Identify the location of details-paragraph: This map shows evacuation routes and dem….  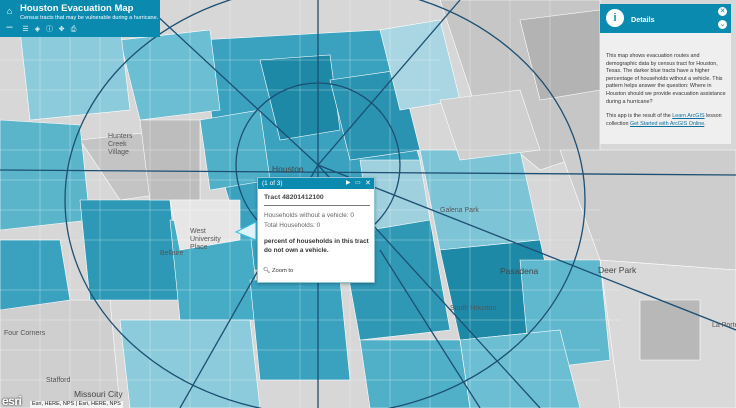
(666, 79).